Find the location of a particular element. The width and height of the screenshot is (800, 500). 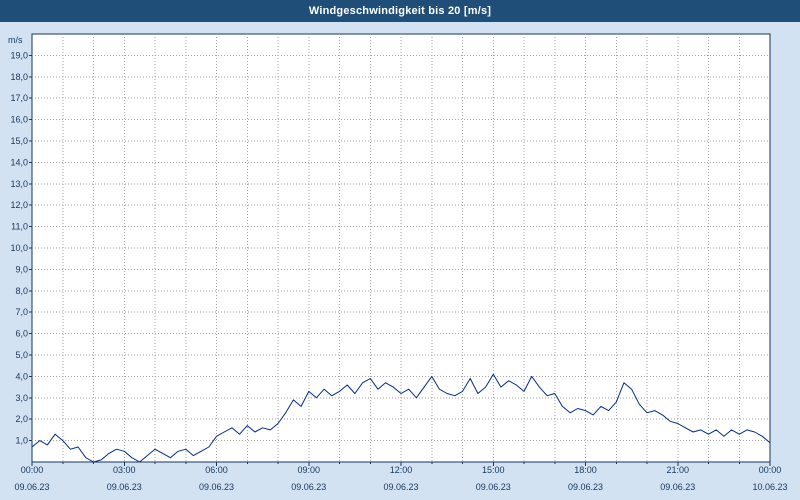

svg-text: 10,0 is located at coordinates (19, 248).